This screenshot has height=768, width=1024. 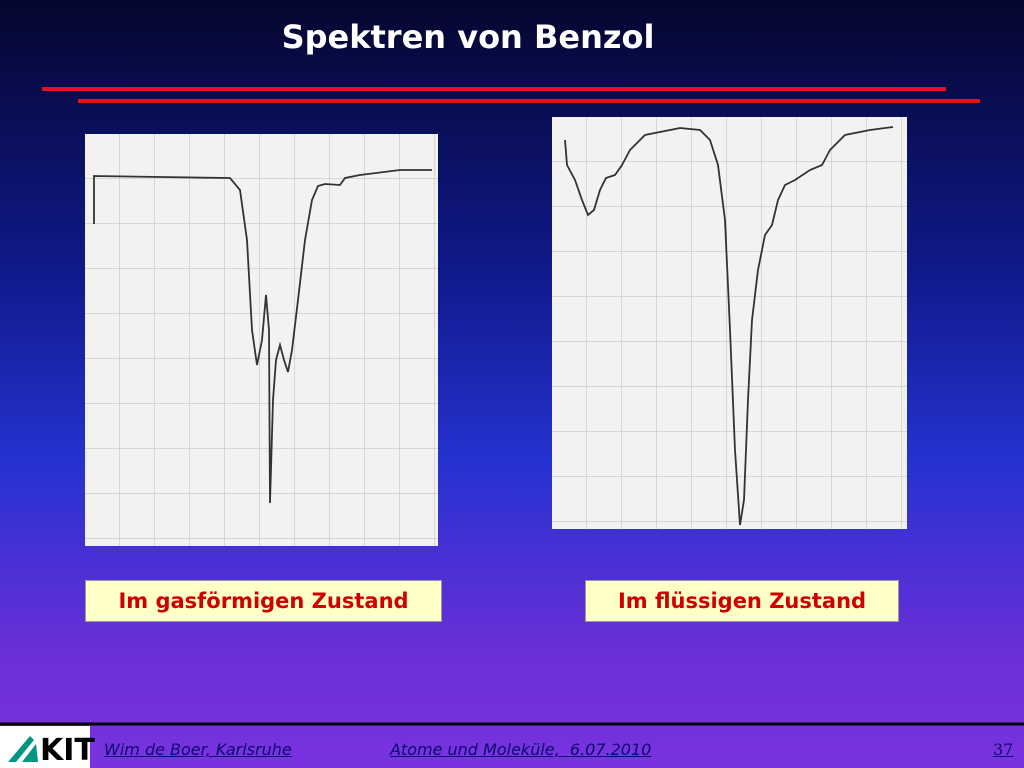 I want to click on logo: KIT, so click(x=47, y=747).